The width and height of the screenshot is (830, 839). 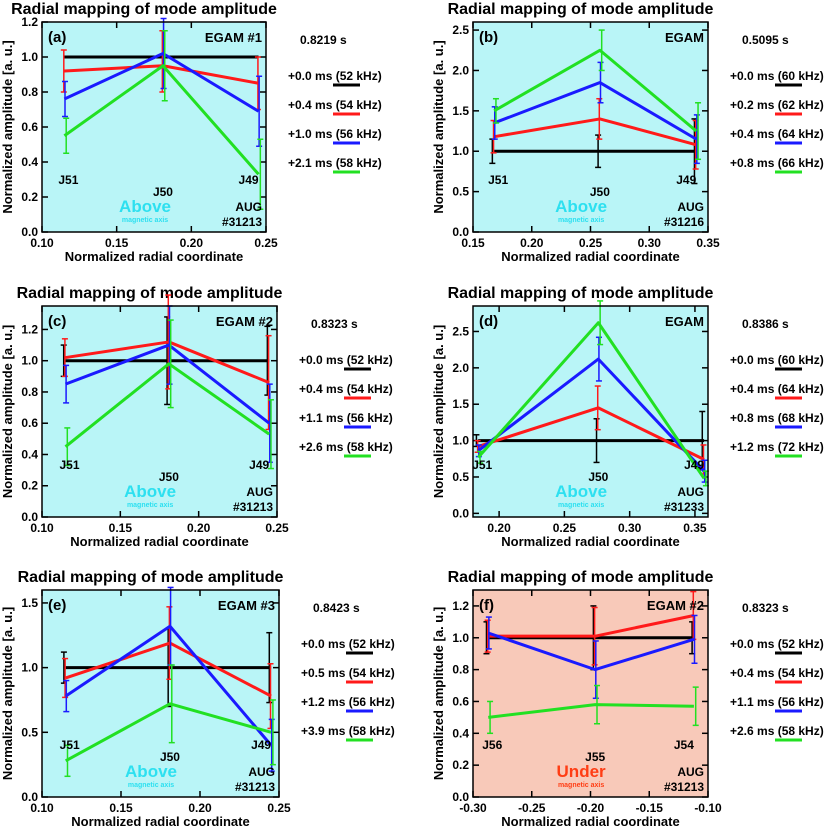 What do you see at coordinates (777, 163) in the screenshot?
I see `legend-entry: +0.8 ms (66 kHz)` at bounding box center [777, 163].